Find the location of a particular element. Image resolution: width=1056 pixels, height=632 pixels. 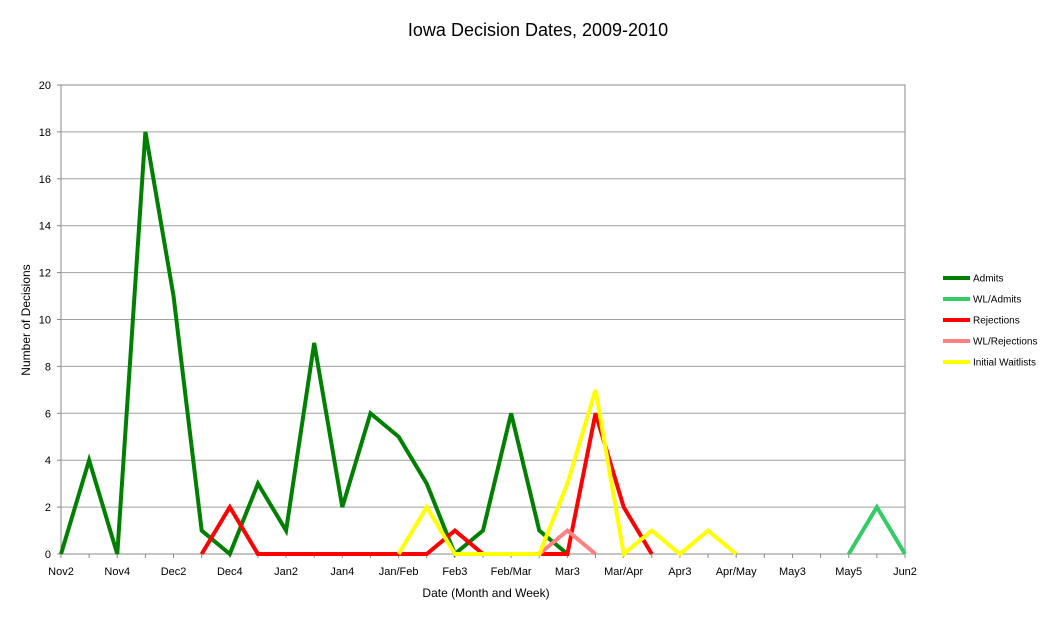

x-tick-label: Feb/Mar is located at coordinates (511, 572).